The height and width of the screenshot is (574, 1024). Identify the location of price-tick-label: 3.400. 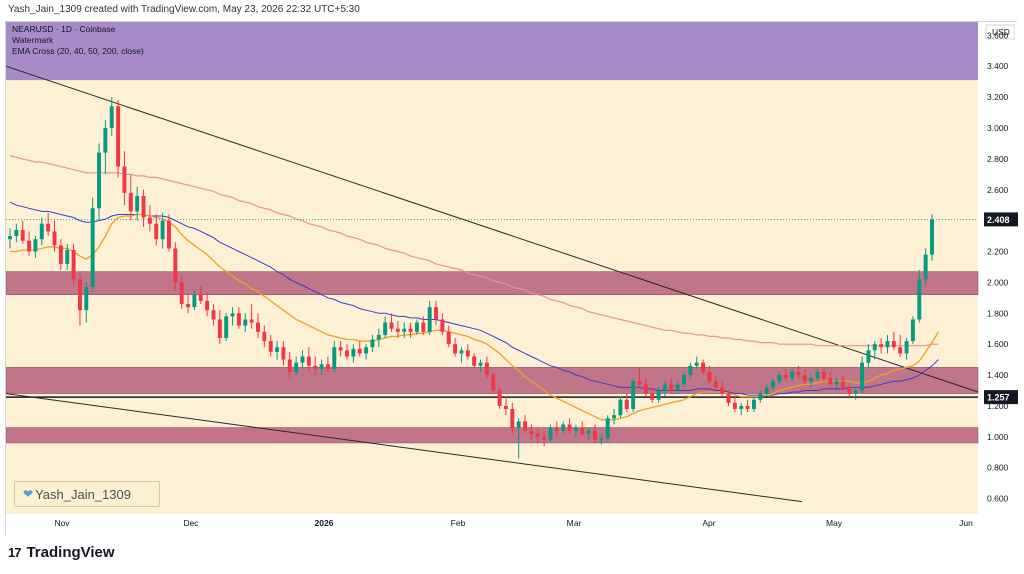
(998, 66).